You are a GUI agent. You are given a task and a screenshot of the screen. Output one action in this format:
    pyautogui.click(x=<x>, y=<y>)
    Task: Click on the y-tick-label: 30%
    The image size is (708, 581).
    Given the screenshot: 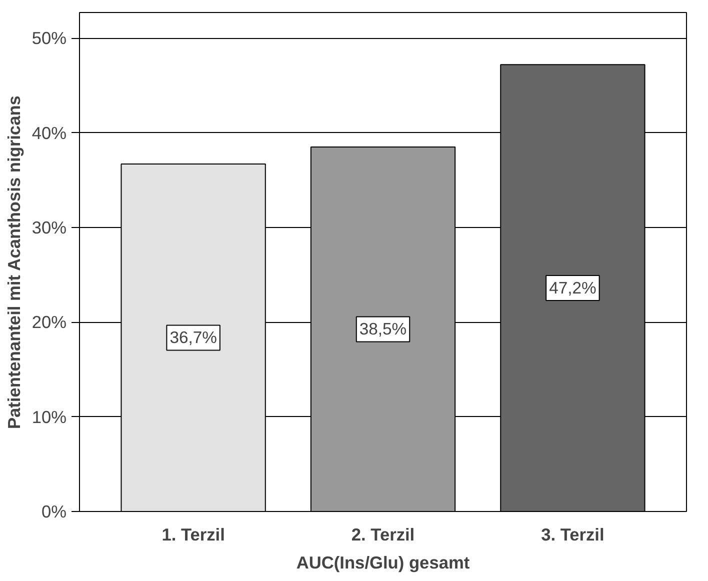 What is the action you would take?
    pyautogui.click(x=49, y=227)
    